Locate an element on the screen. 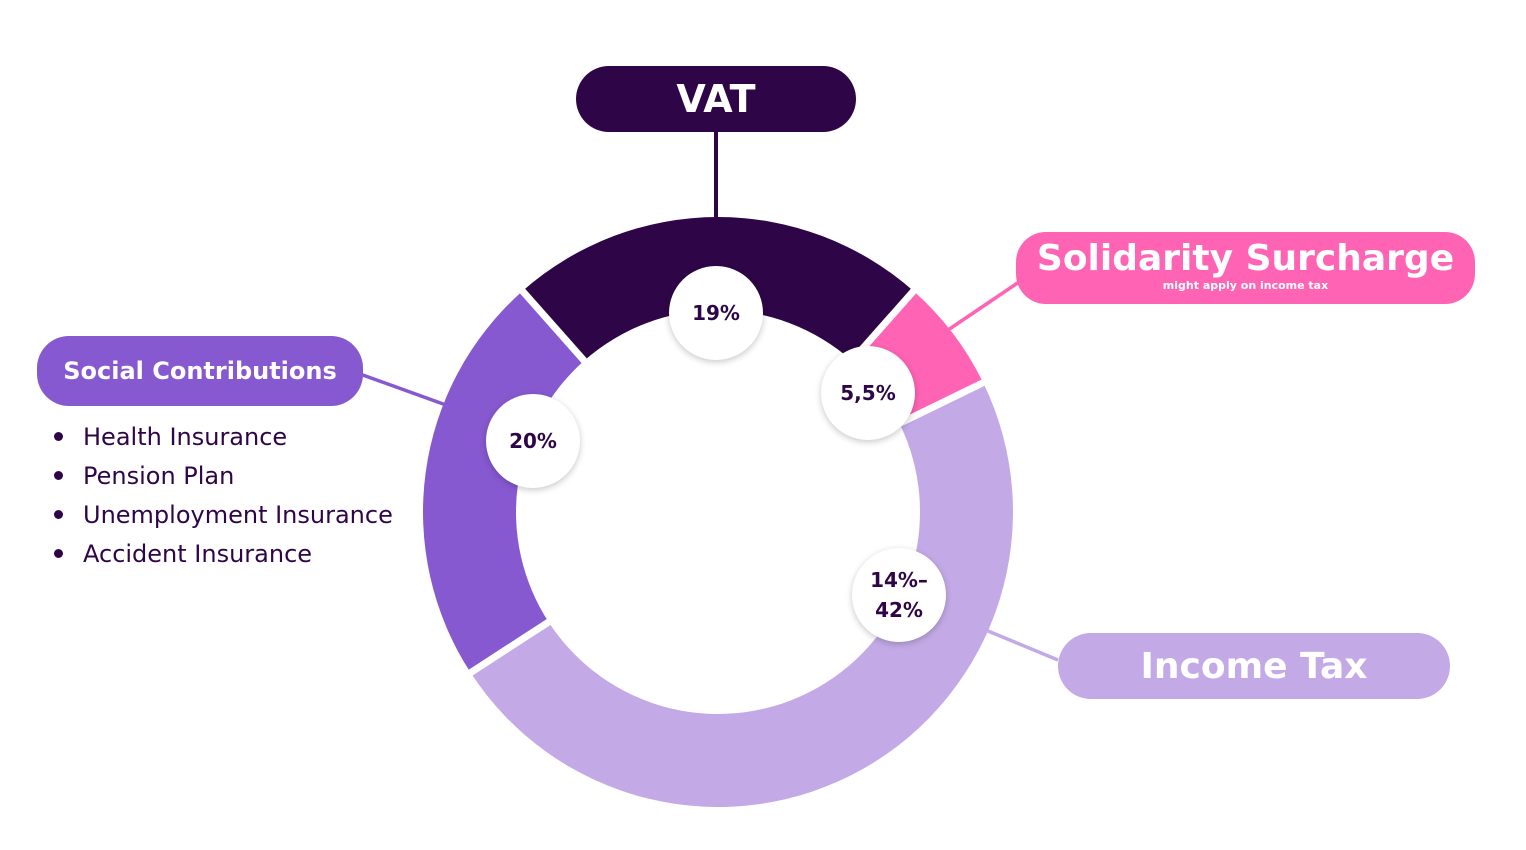 This screenshot has width=1526, height=850. social-rate-badge: 20% is located at coordinates (533, 441).